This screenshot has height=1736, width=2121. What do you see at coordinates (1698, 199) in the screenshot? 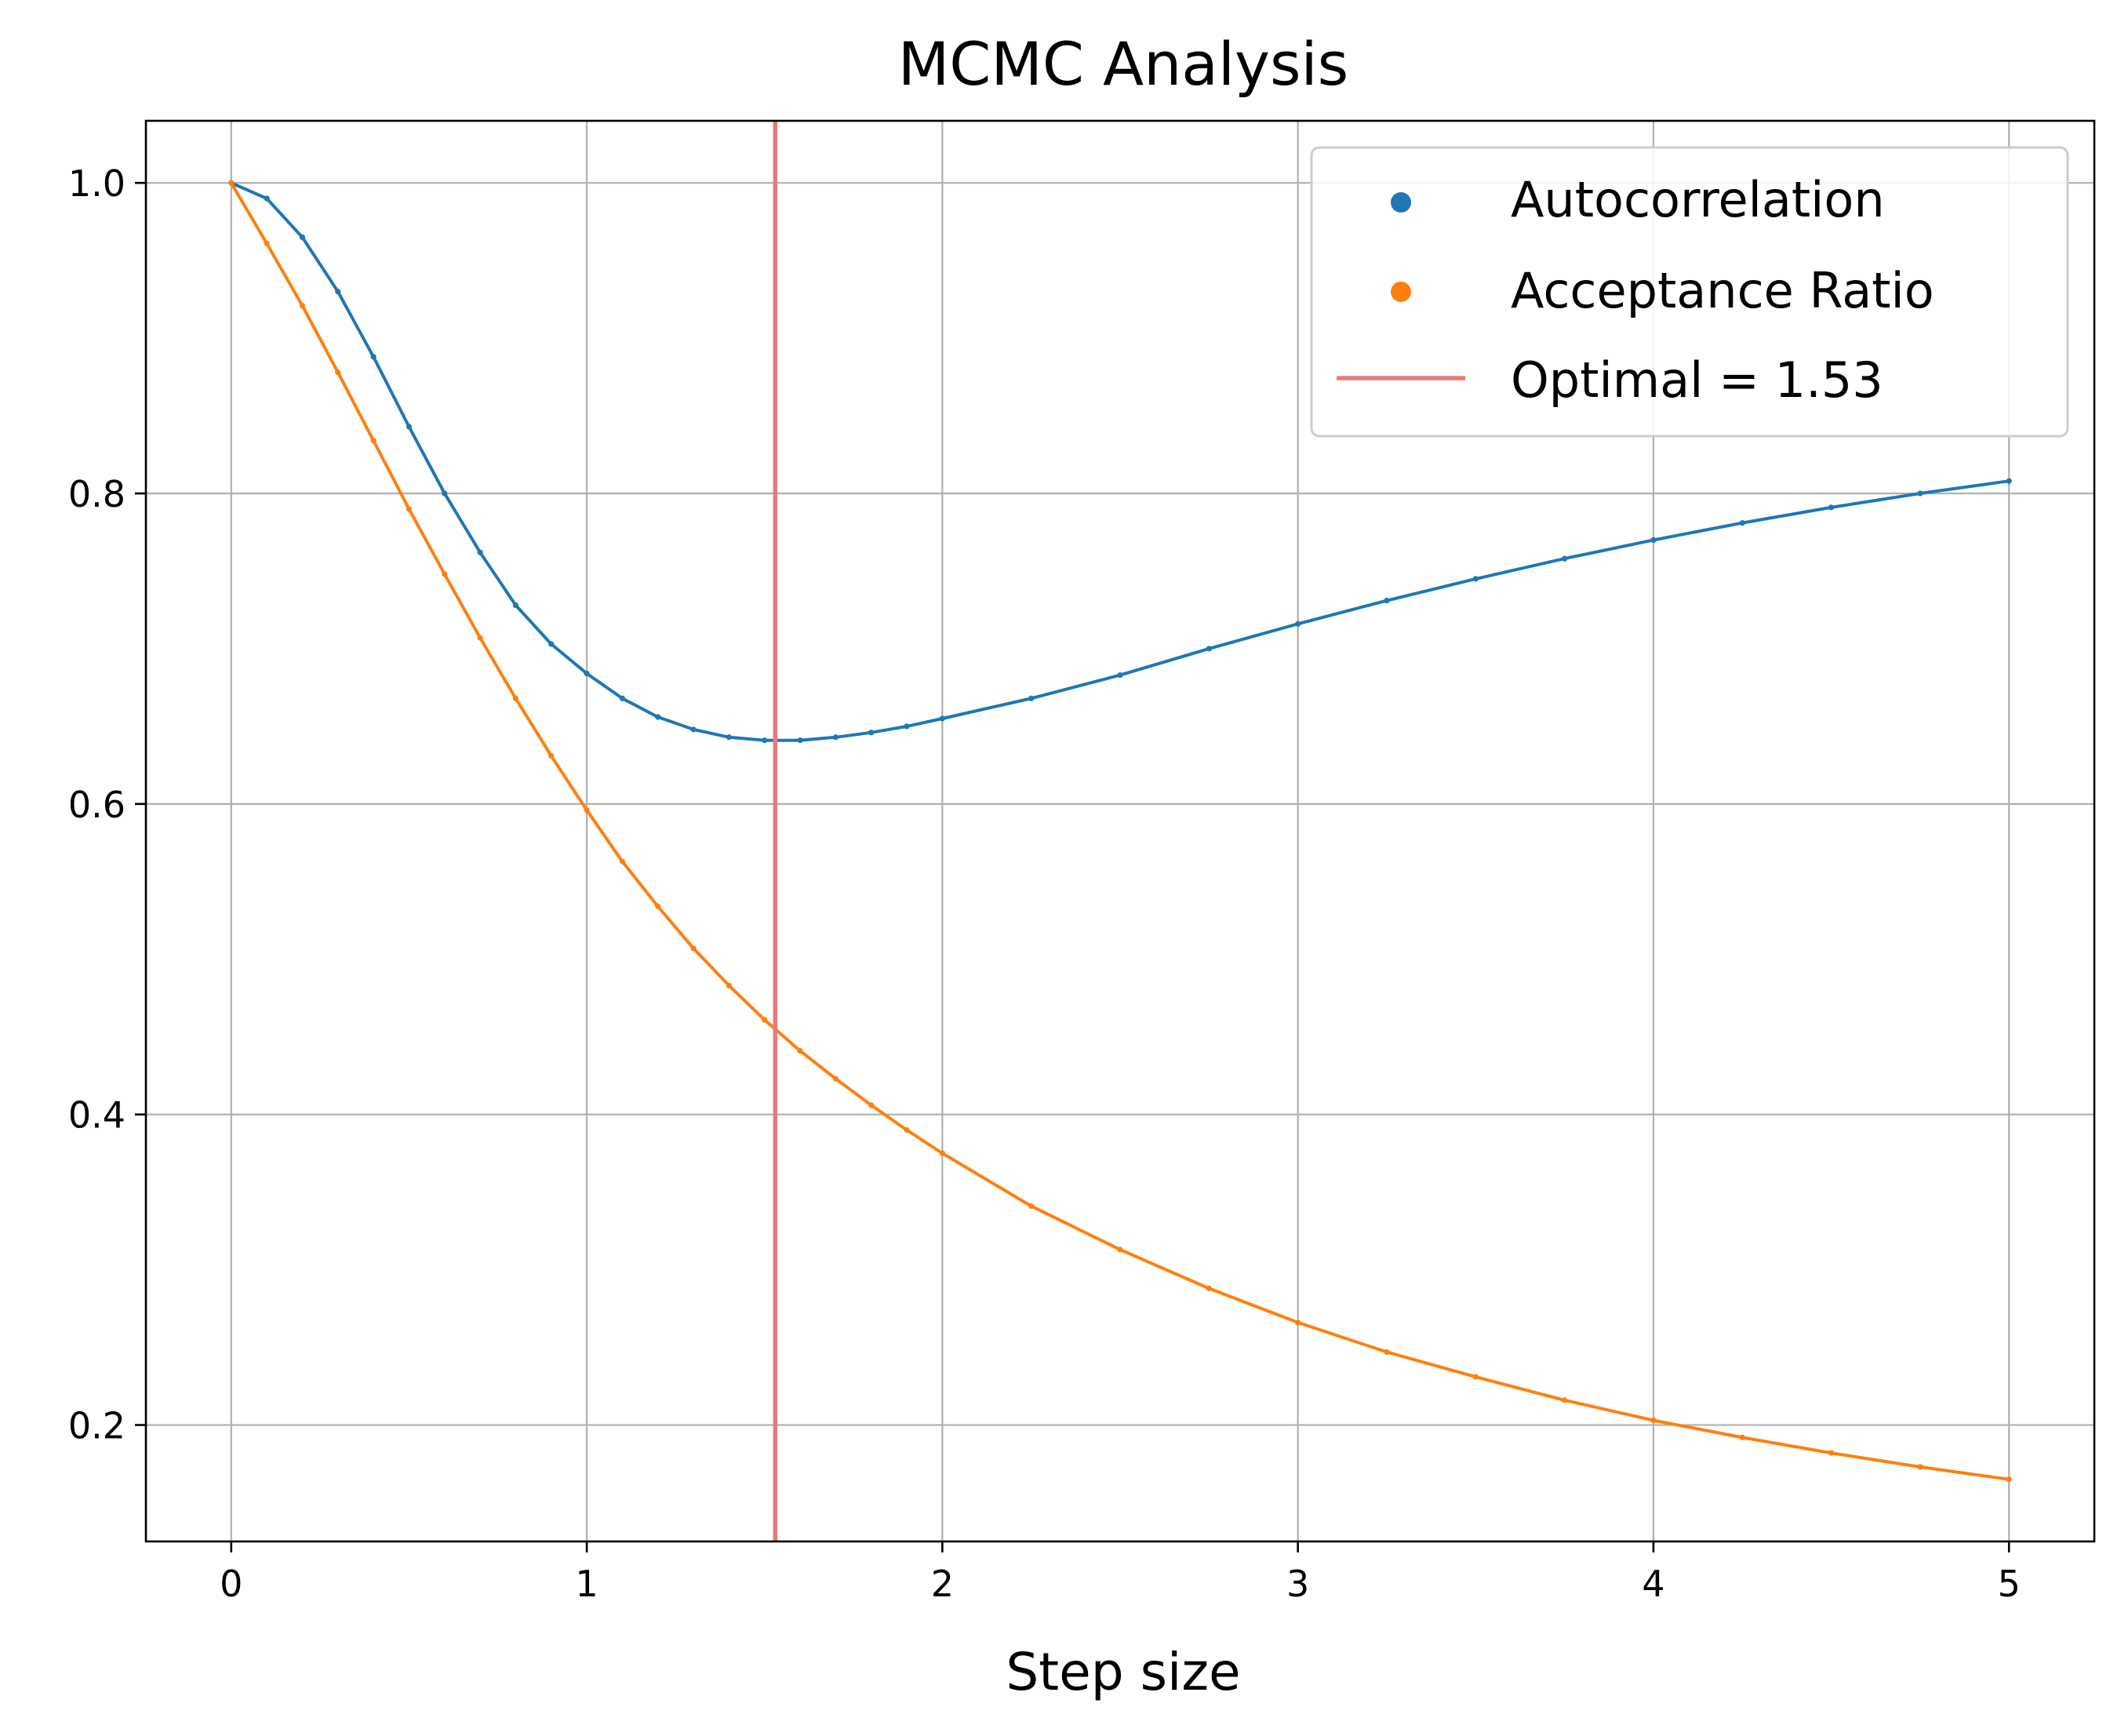
I see `legend-label-autocorrelation: Autocorrelation` at bounding box center [1698, 199].